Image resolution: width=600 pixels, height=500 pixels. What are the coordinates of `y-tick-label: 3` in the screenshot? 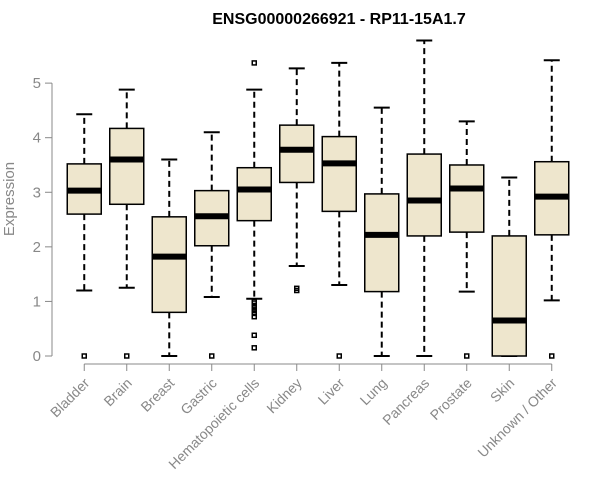 It's located at (37, 192).